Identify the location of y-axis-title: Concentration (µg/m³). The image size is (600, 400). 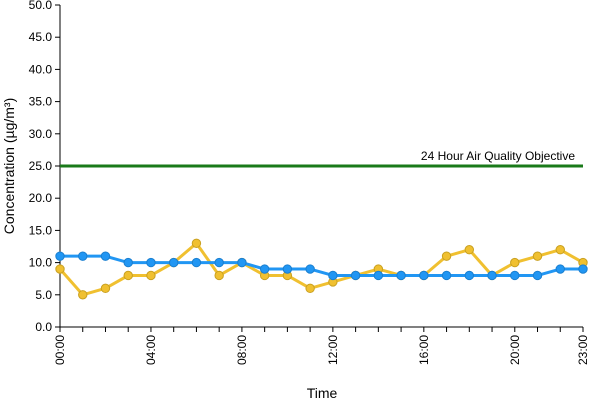
(9, 166).